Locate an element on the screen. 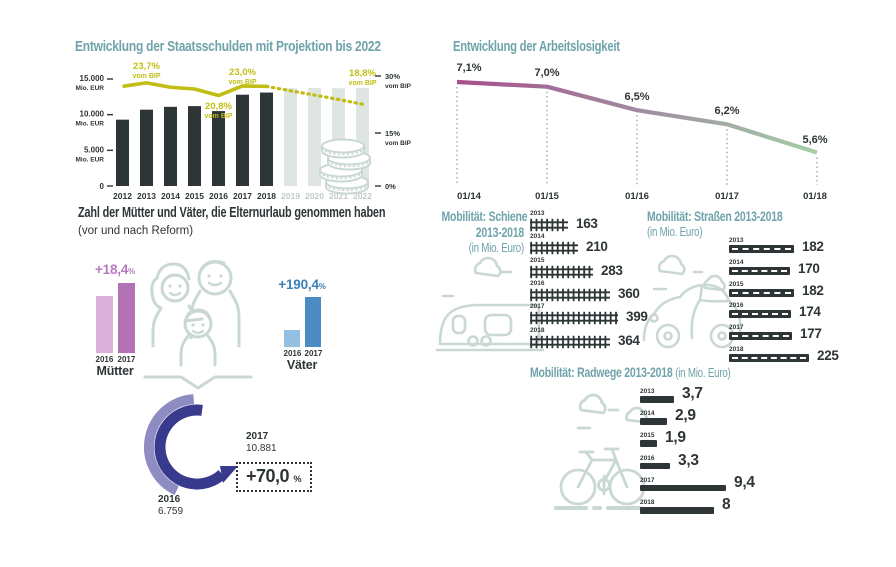  road-row-2018: 2018 225 is located at coordinates (784, 354).